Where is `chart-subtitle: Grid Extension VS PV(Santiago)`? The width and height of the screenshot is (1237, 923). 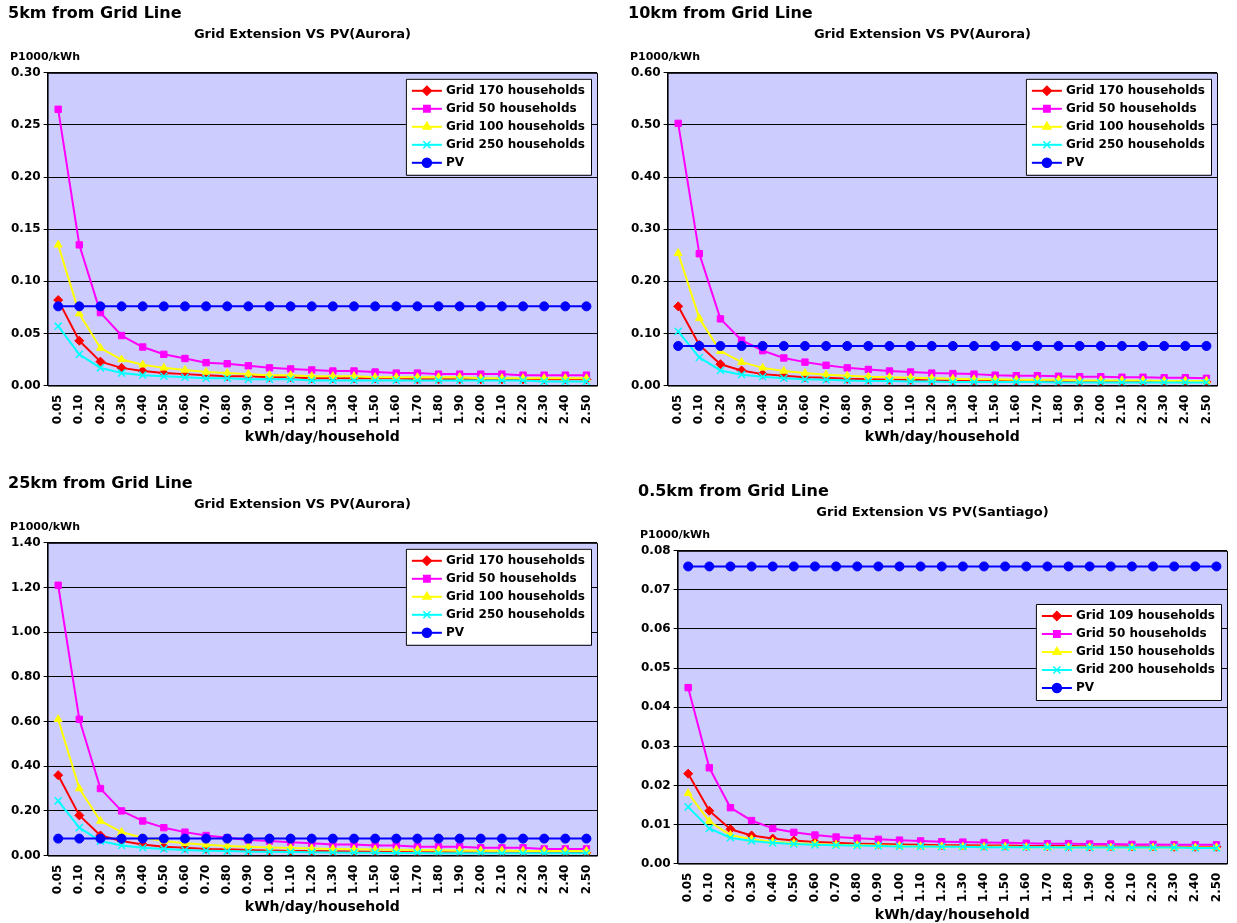
chart-subtitle: Grid Extension VS PV(Santiago) is located at coordinates (932, 512).